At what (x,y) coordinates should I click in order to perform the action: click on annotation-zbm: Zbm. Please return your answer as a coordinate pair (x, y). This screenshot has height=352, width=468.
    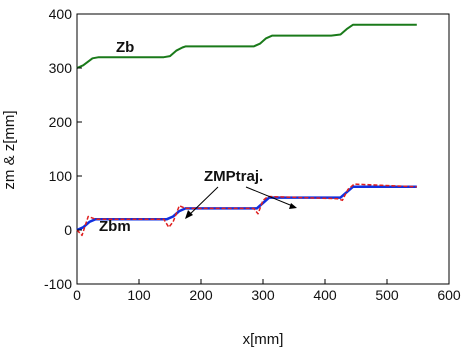
    Looking at the image, I should click on (115, 226).